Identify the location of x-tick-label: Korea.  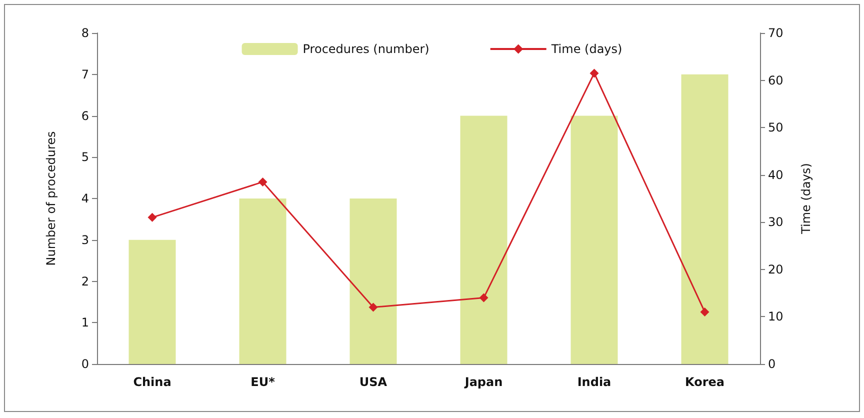
(704, 382).